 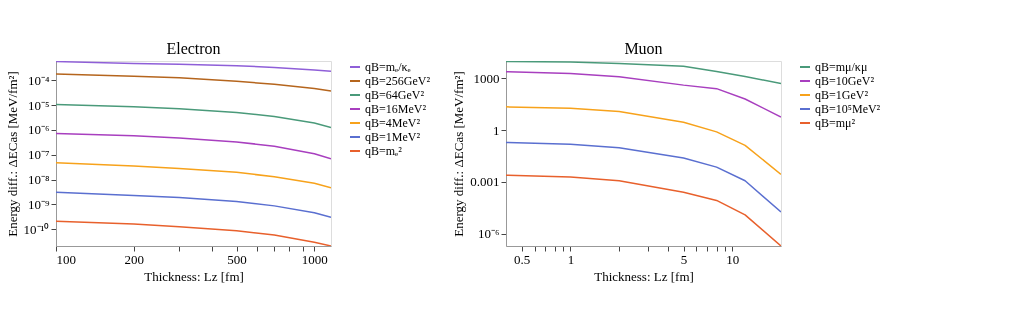 What do you see at coordinates (384, 151) in the screenshot?
I see `legend-label: qB=mₑ²` at bounding box center [384, 151].